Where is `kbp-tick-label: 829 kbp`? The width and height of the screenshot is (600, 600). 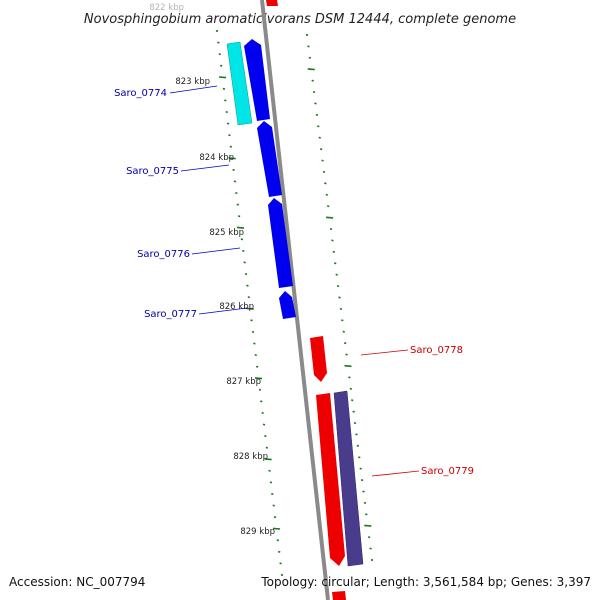
kbp-tick-label: 829 kbp is located at coordinates (257, 532).